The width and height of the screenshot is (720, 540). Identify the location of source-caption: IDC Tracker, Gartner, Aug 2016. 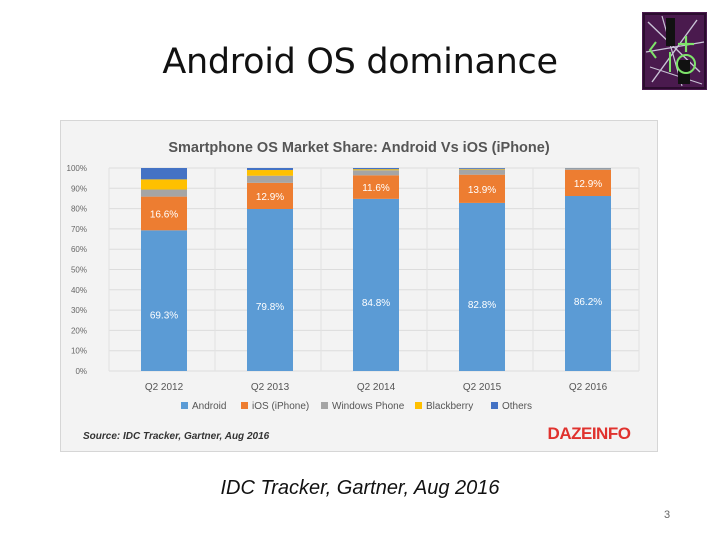
(360, 488).